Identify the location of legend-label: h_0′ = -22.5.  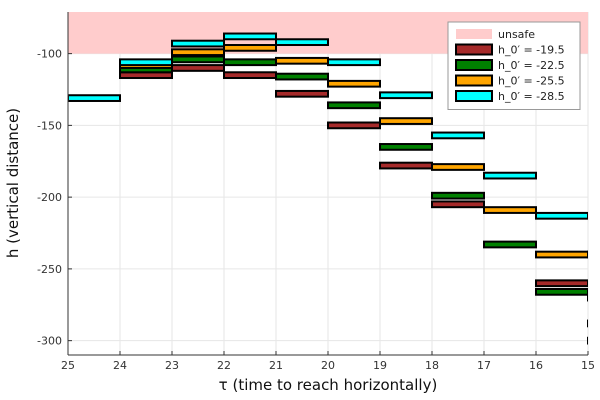
(531, 65).